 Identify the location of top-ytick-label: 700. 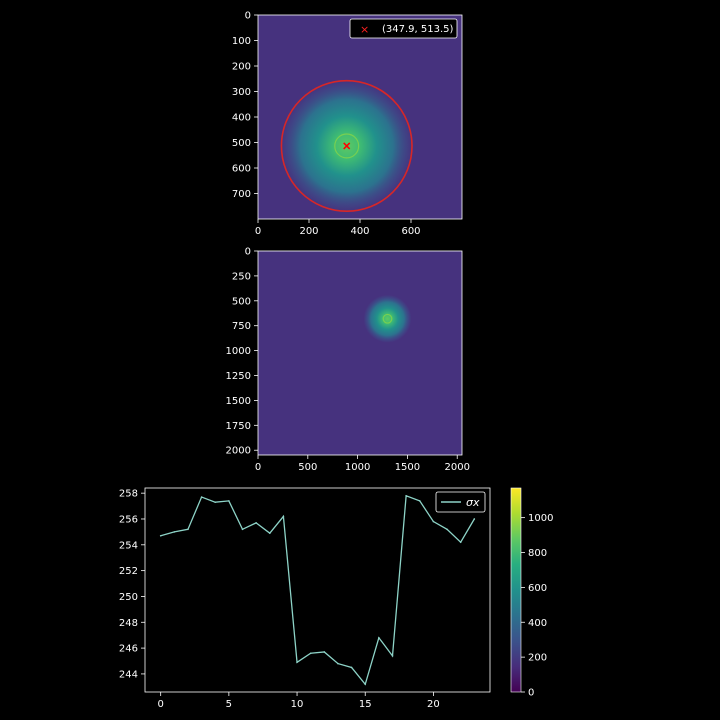
(241, 194).